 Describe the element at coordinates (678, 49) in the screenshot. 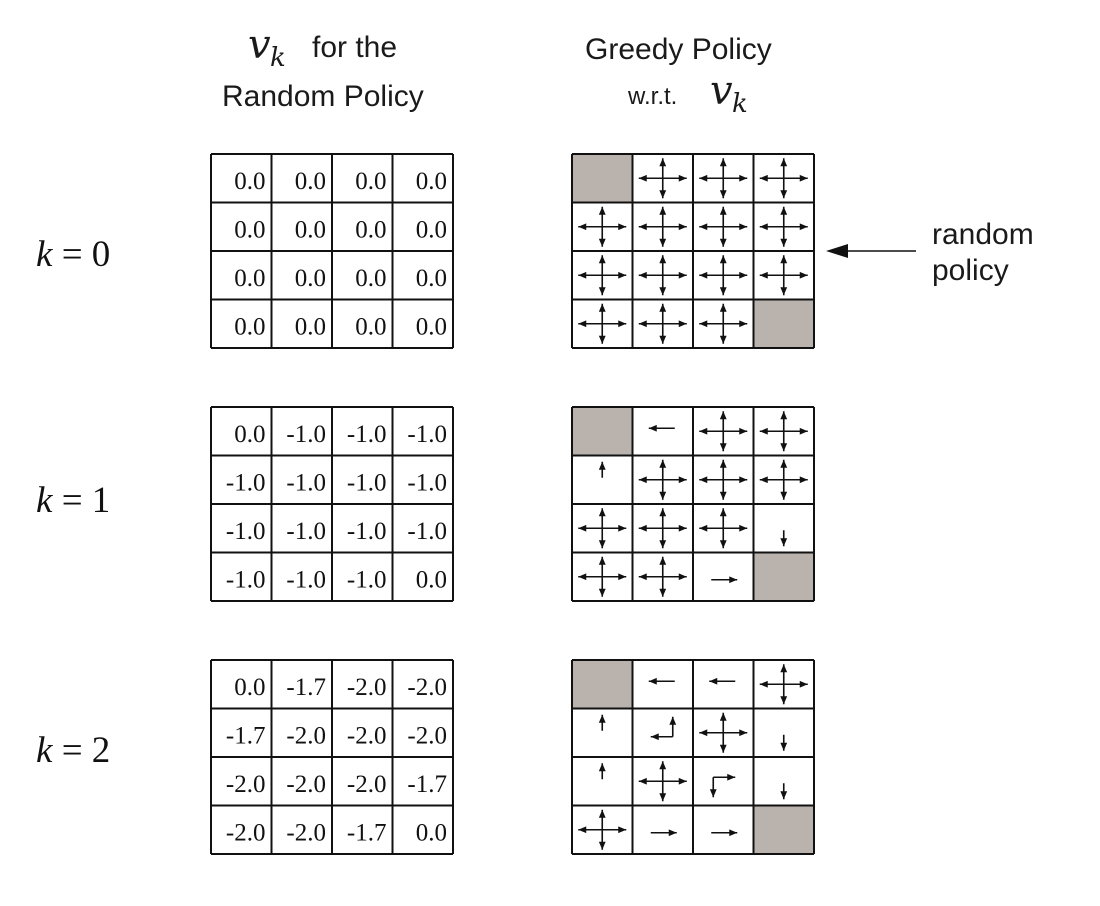

I see `right-header-line1: Greedy Policy` at that location.